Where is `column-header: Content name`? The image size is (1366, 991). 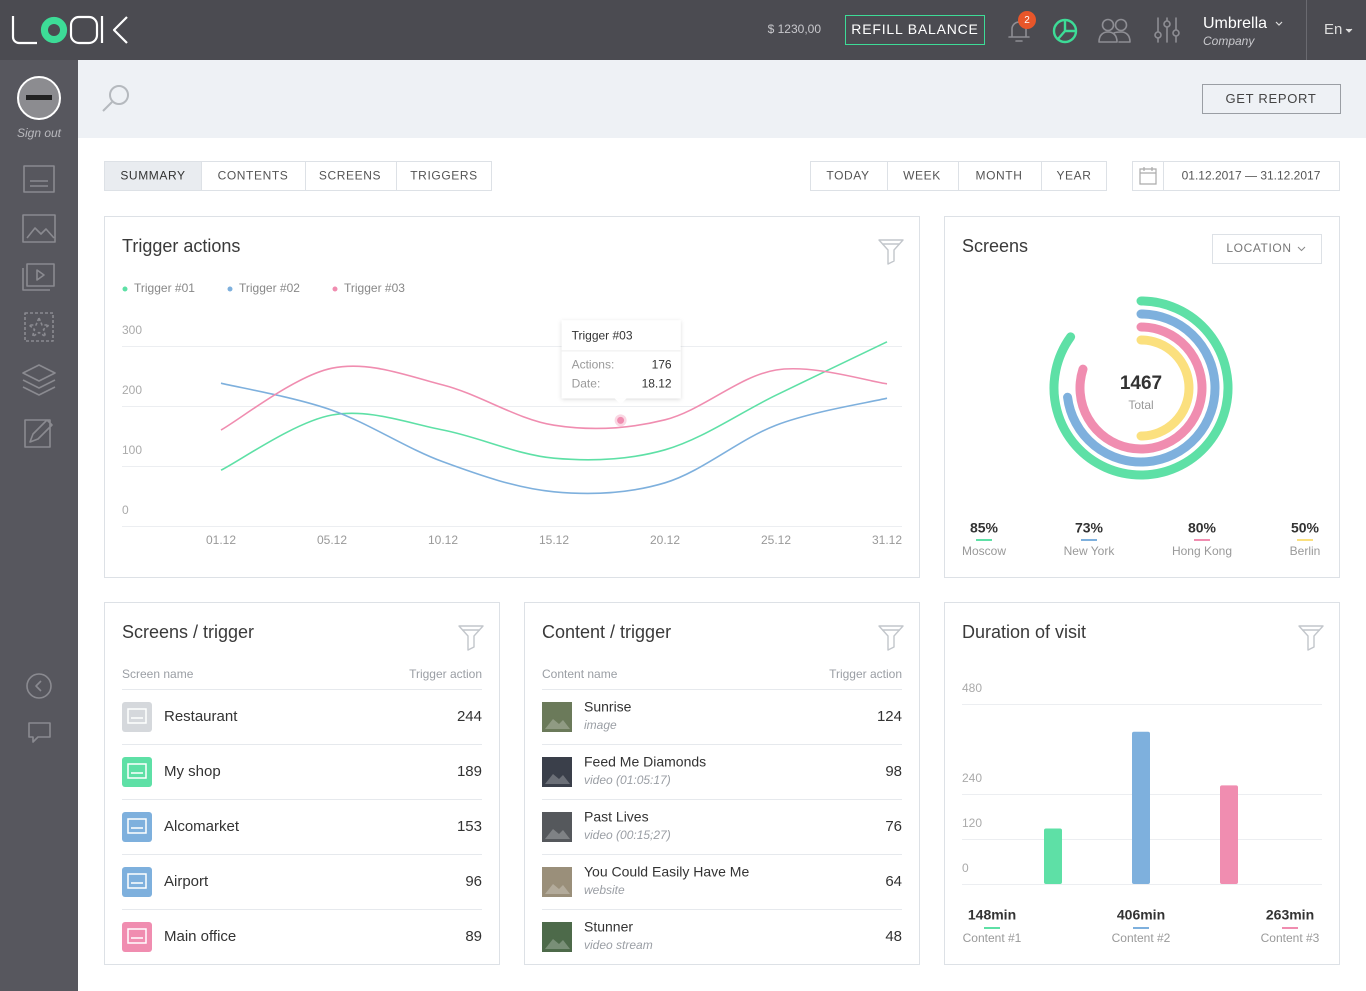 column-header: Content name is located at coordinates (580, 674).